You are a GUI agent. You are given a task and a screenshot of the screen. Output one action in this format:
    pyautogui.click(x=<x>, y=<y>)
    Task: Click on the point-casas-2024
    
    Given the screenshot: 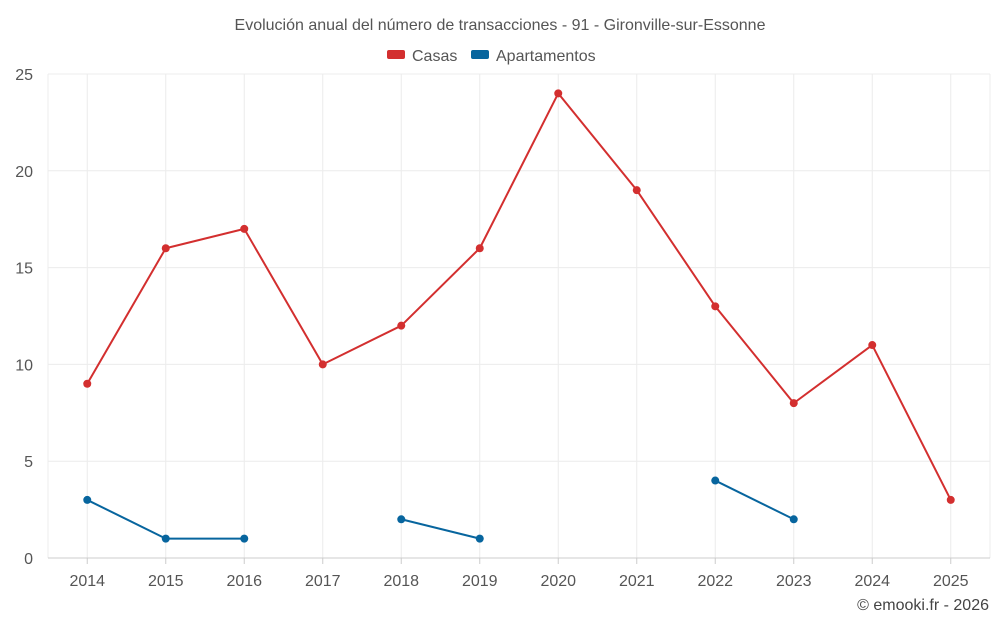 What is the action you would take?
    pyautogui.click(x=872, y=345)
    